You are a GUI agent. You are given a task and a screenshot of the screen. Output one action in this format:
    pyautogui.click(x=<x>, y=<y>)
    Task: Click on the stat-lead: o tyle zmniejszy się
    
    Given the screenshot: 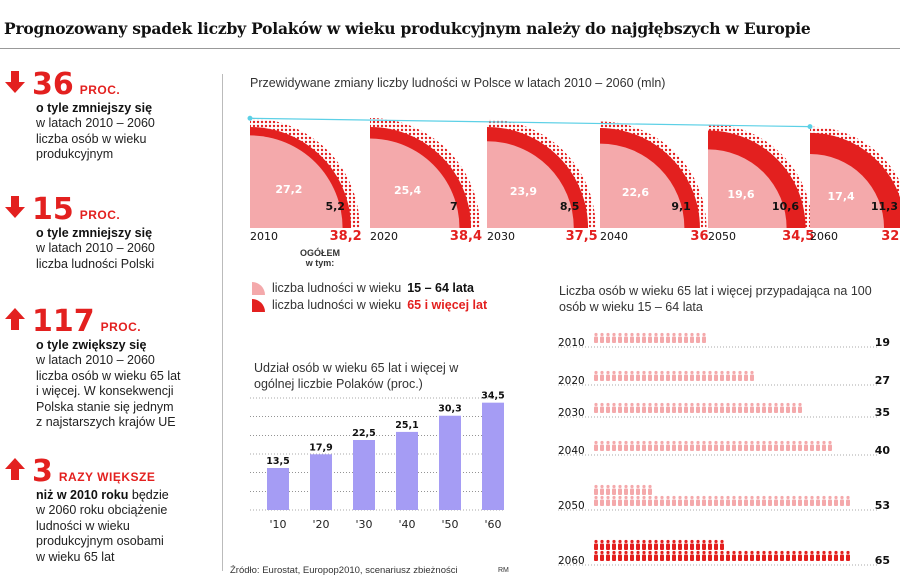 What is the action you would take?
    pyautogui.click(x=95, y=108)
    